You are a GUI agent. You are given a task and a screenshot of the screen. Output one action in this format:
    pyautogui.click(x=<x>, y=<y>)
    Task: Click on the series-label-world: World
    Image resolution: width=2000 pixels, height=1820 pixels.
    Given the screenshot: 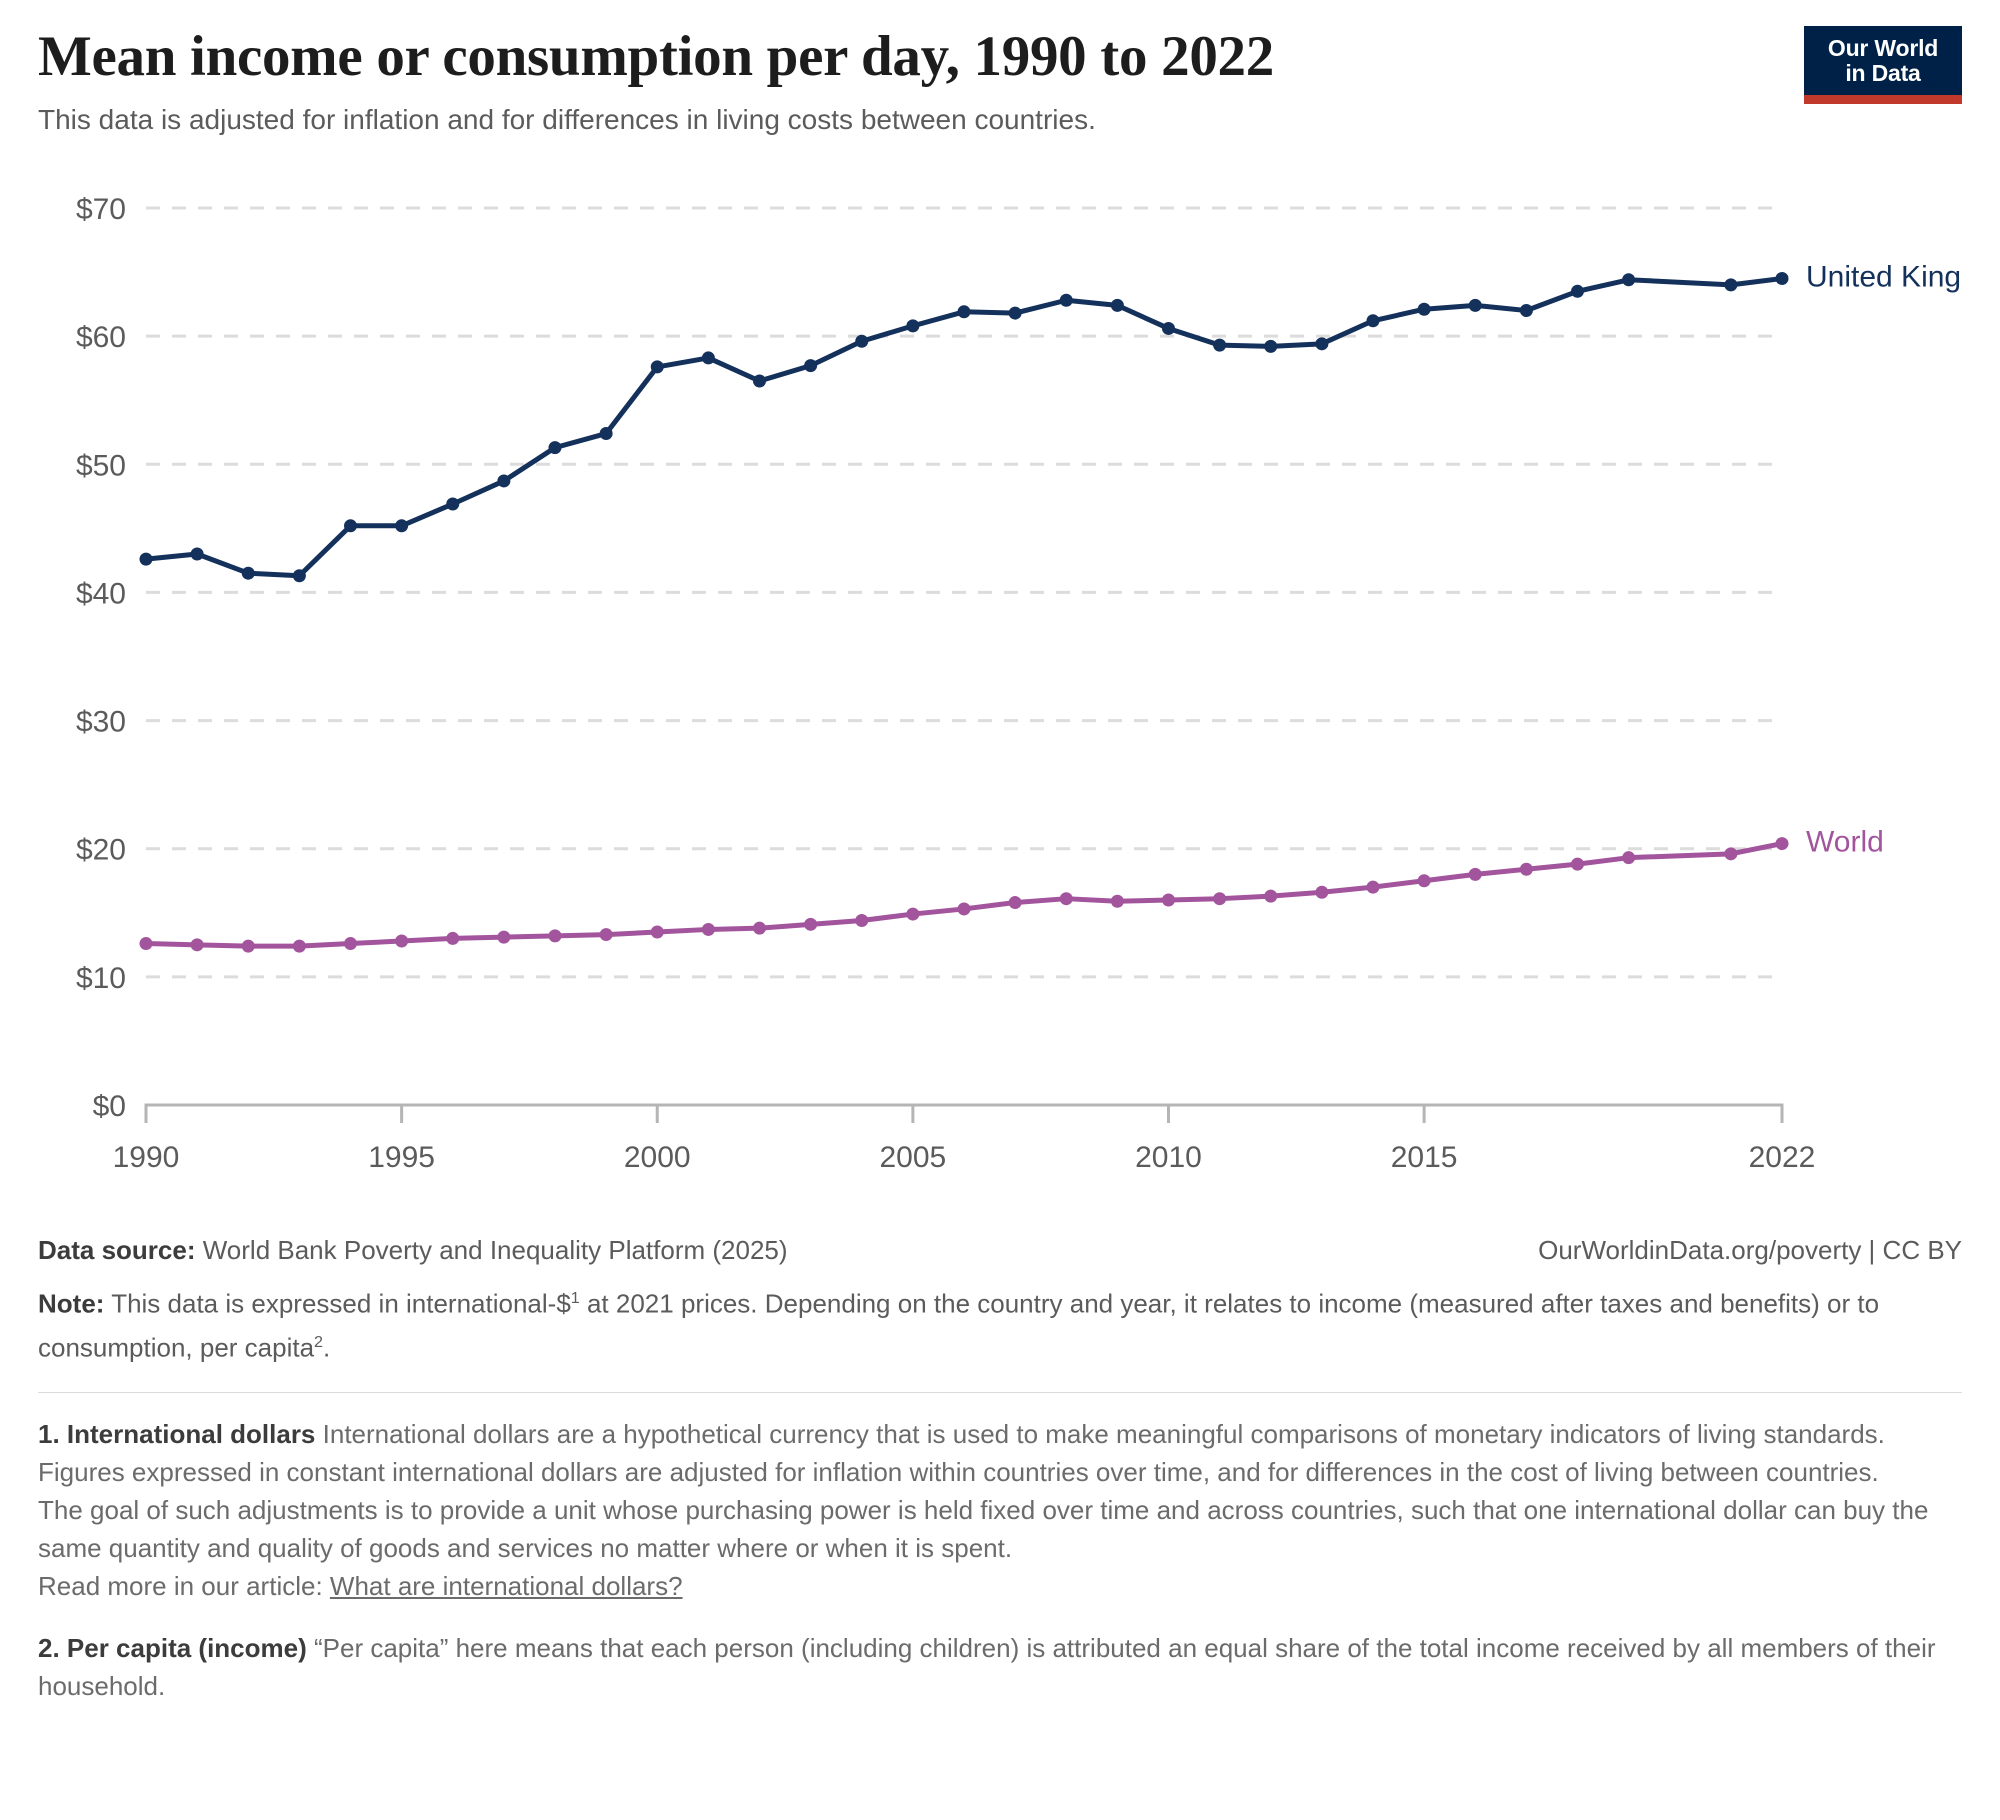 What is the action you would take?
    pyautogui.click(x=1845, y=842)
    